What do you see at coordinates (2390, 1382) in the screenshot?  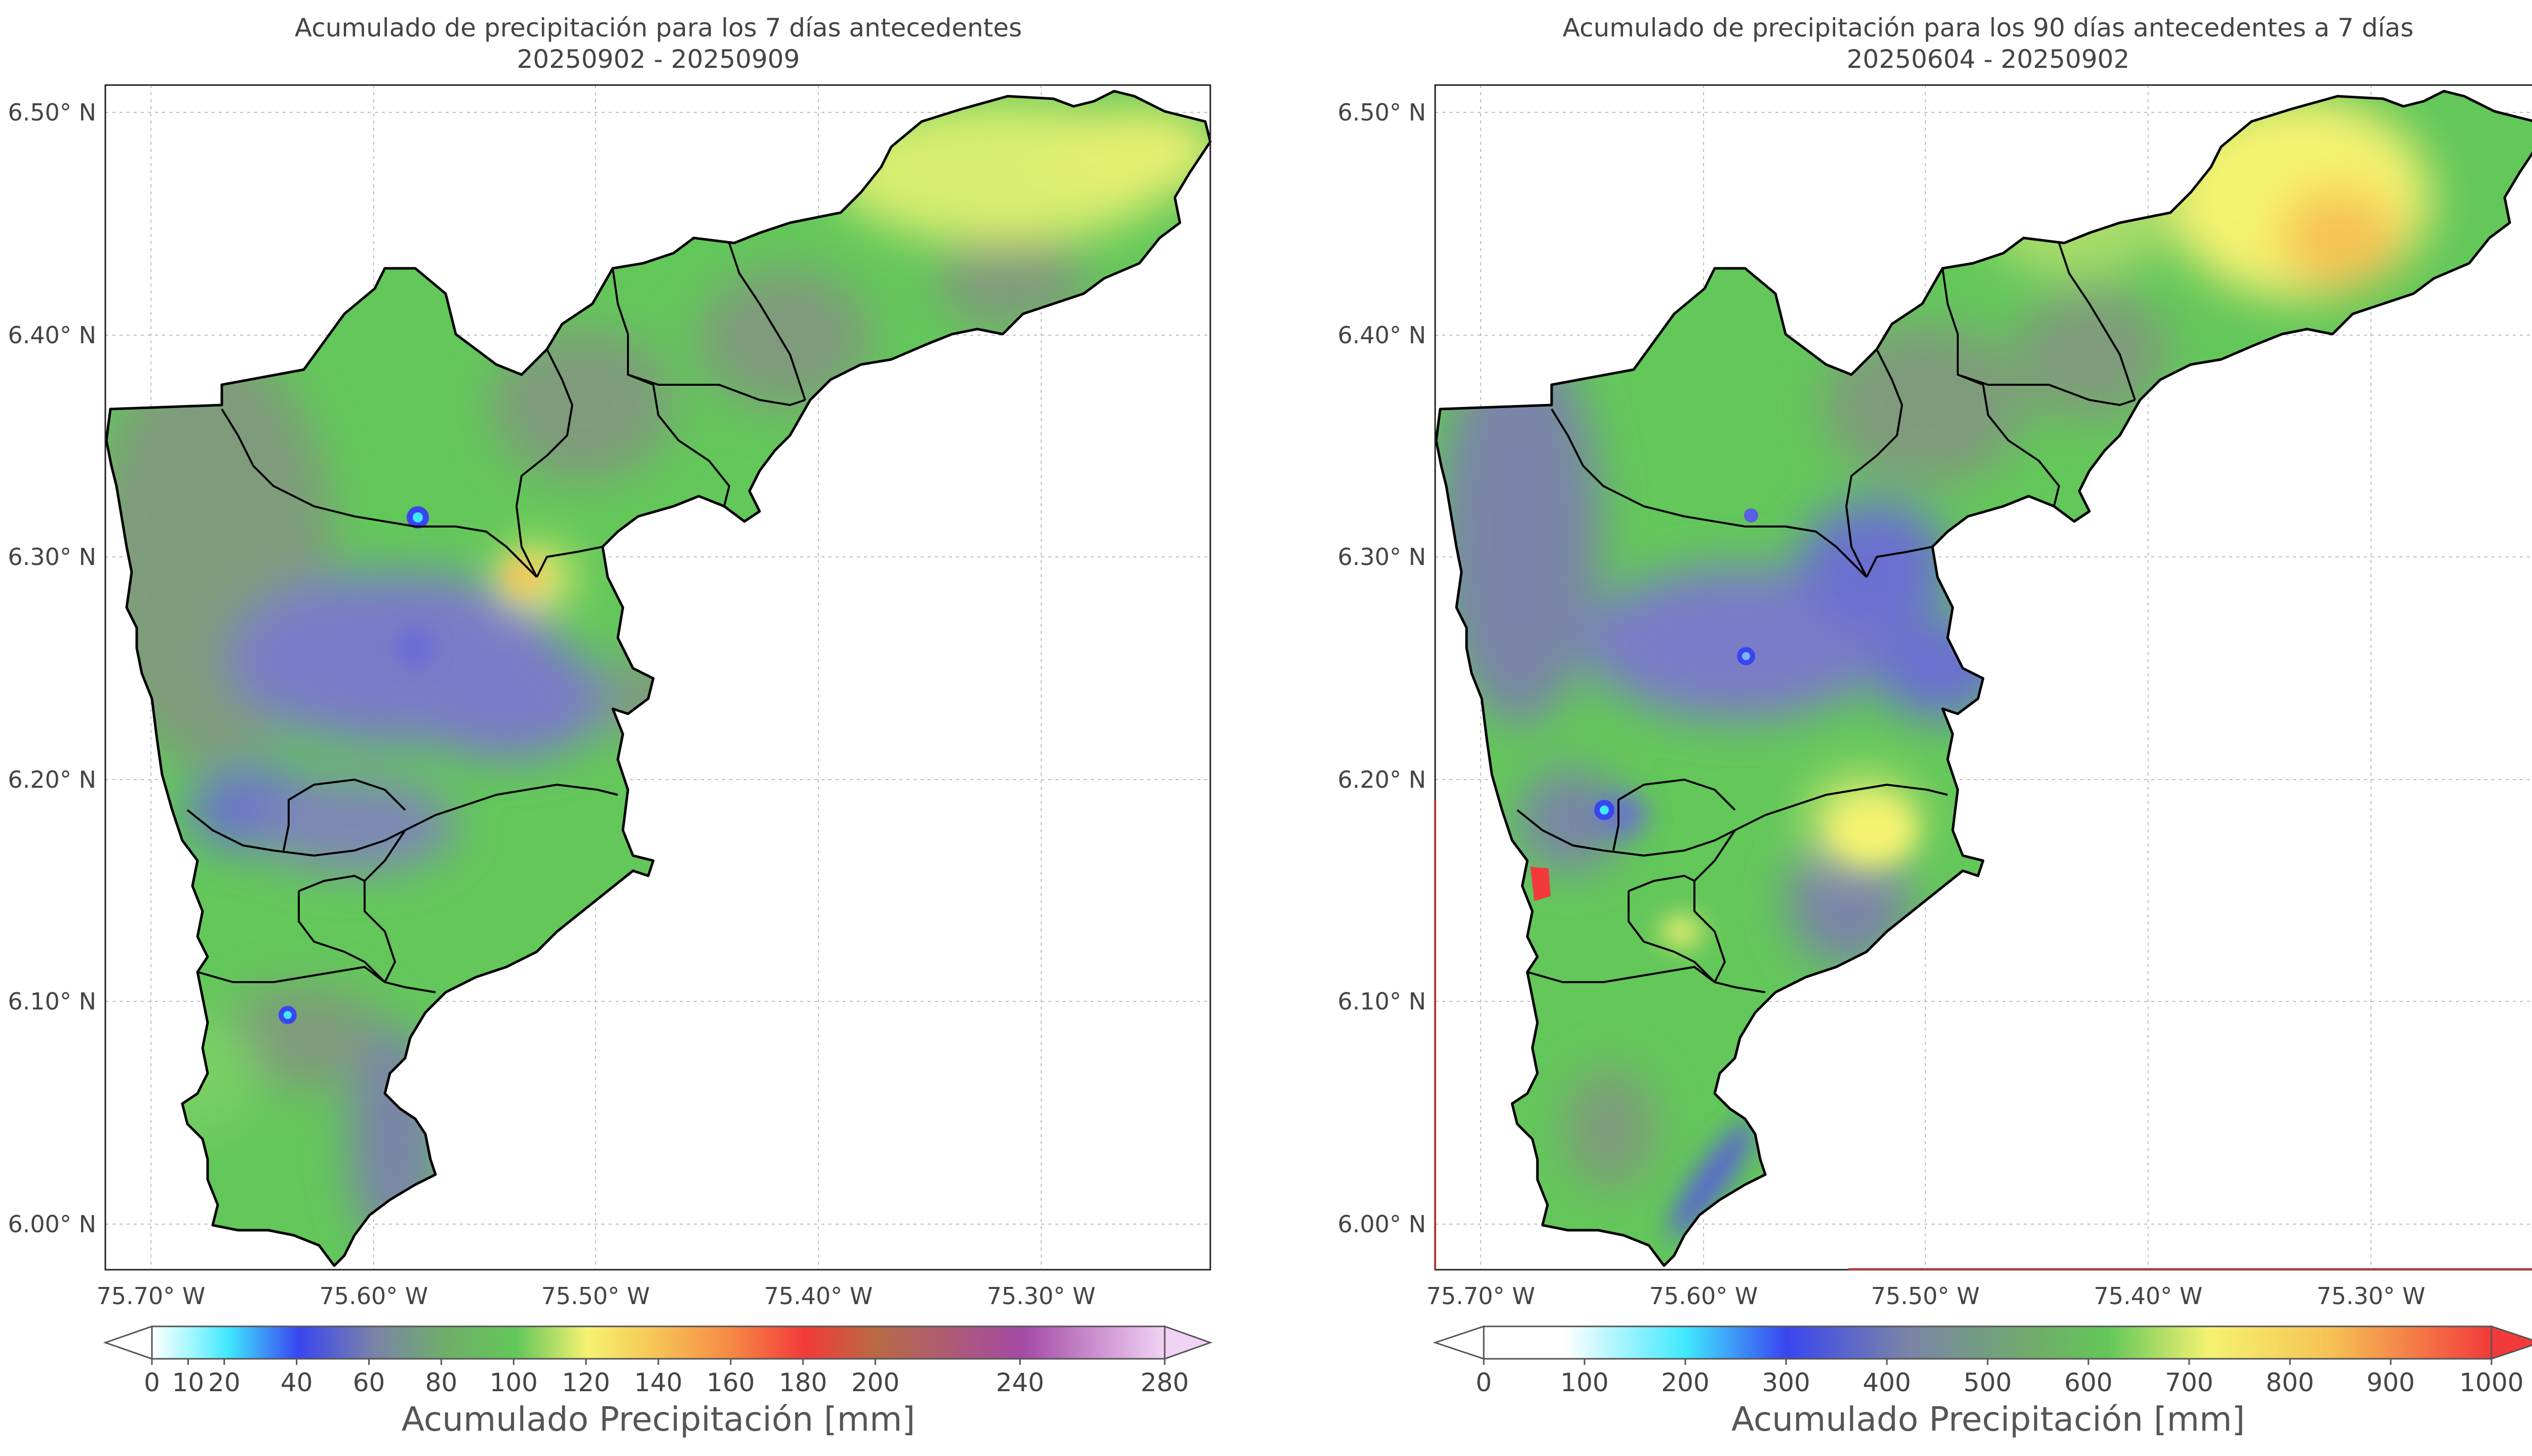 I see `colorbar-tick-label: 900` at bounding box center [2390, 1382].